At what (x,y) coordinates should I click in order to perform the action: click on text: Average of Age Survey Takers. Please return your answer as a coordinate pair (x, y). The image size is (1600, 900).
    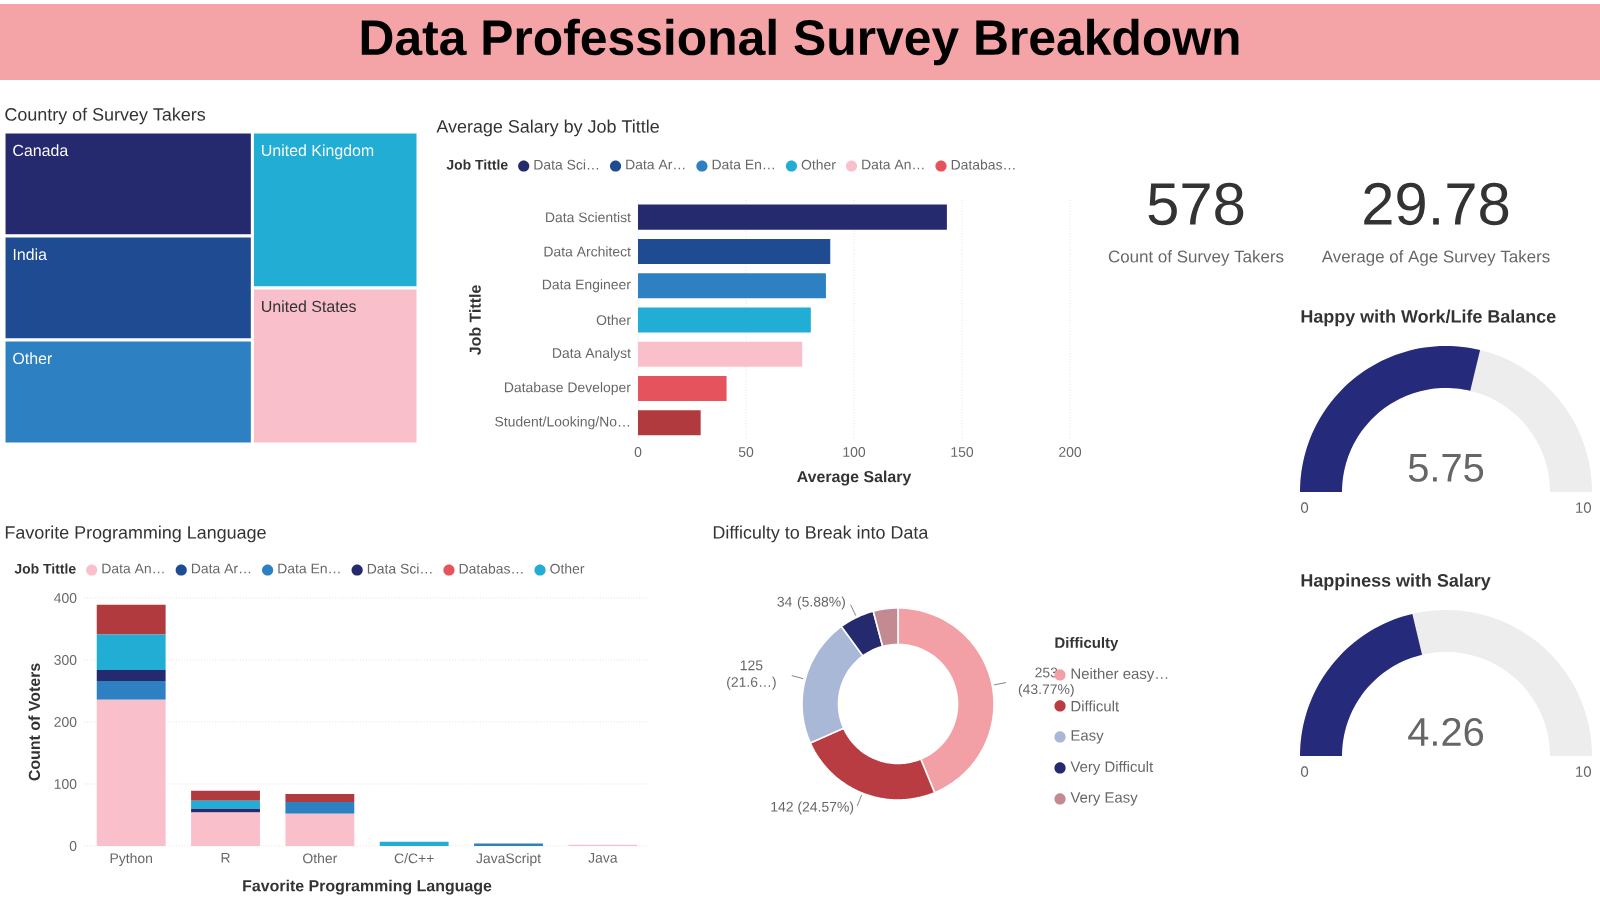
    Looking at the image, I should click on (1435, 258).